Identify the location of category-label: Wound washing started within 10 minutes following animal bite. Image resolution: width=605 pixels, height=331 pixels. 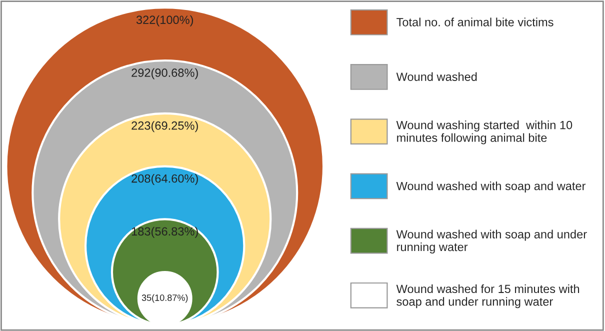
(484, 132).